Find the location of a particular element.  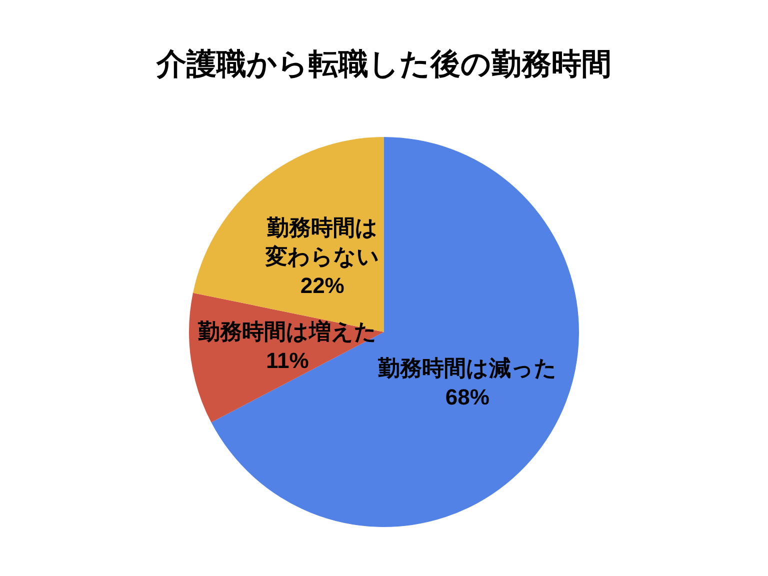

category-label: 勤務時間は変わらない is located at coordinates (322, 242).